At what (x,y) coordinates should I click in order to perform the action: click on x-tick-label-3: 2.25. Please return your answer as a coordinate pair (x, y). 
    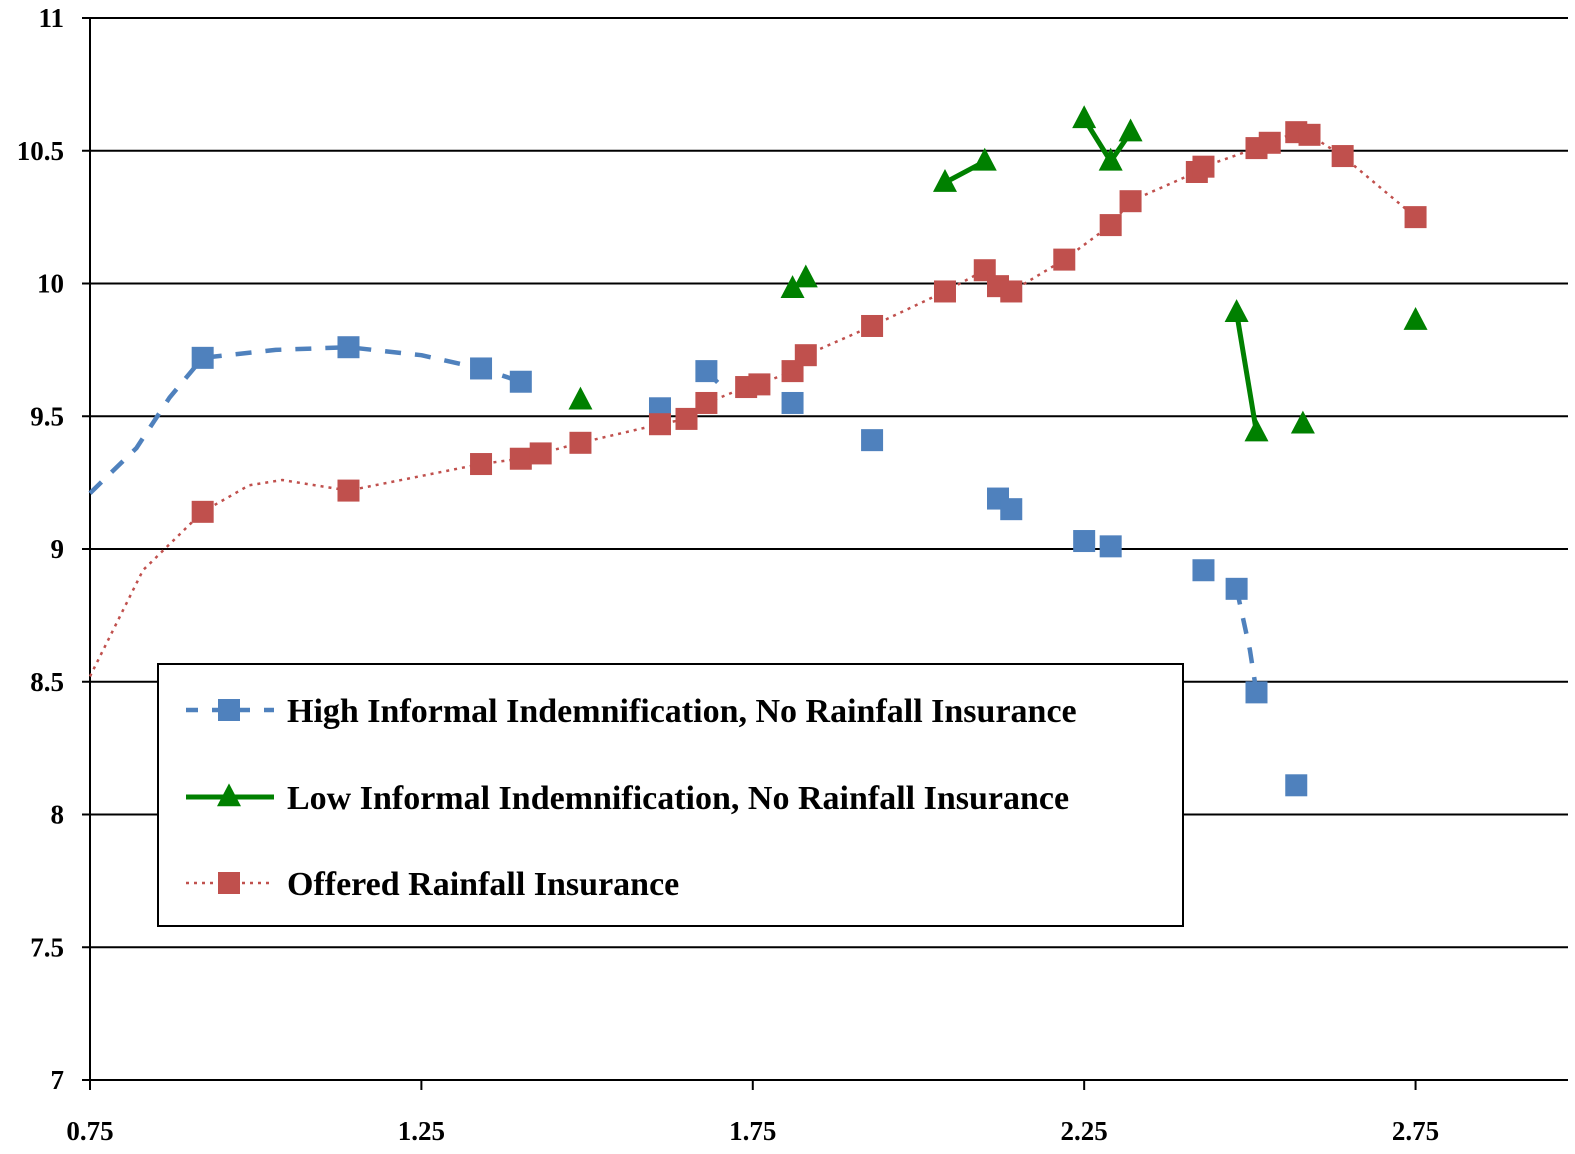
    Looking at the image, I should click on (1084, 1131).